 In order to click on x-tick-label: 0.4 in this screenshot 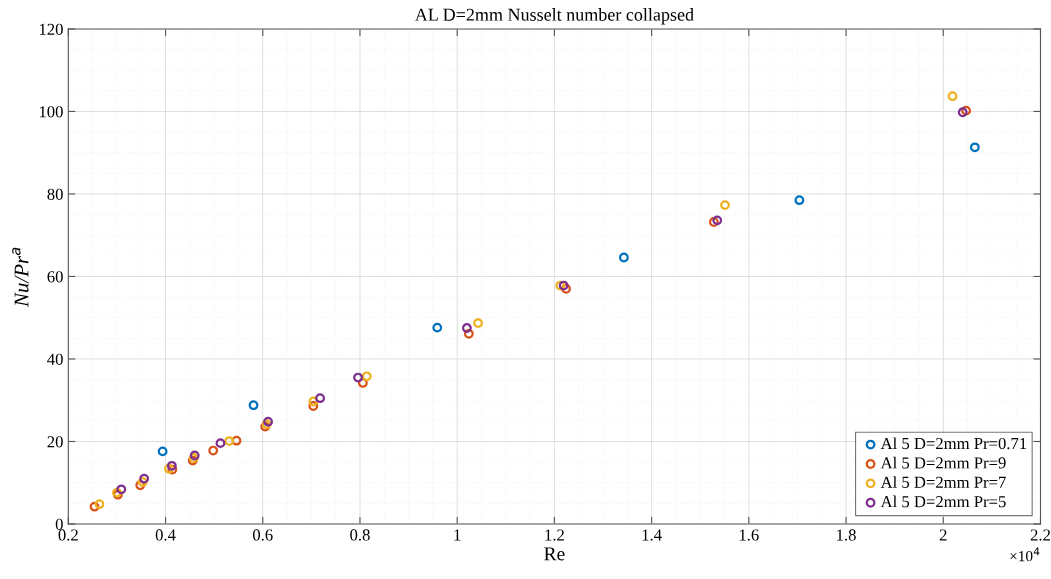, I will do `click(165, 535)`.